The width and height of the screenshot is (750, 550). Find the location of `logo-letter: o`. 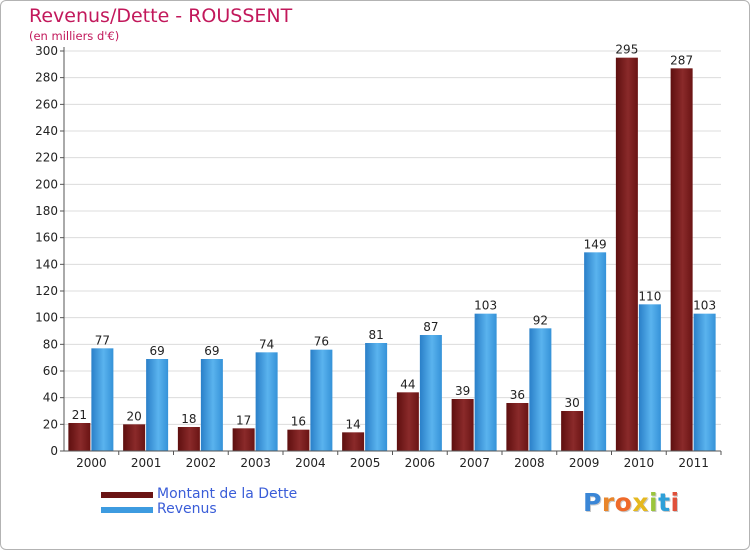

logo-letter: o is located at coordinates (623, 502).